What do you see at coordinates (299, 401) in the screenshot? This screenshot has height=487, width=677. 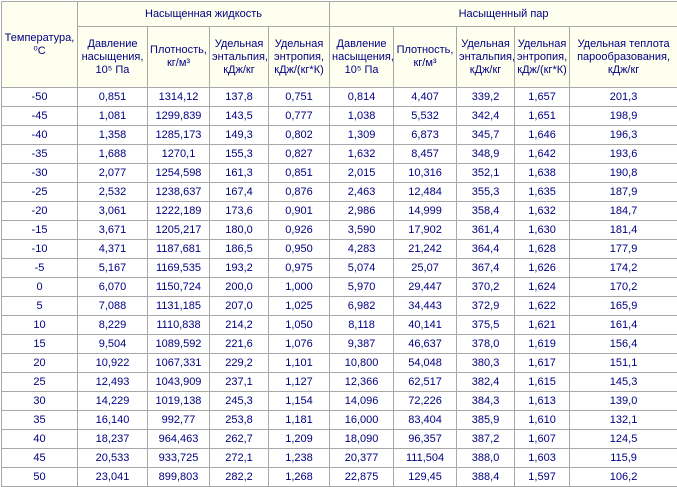 I see `cell-liquid-entropy: 1,154` at bounding box center [299, 401].